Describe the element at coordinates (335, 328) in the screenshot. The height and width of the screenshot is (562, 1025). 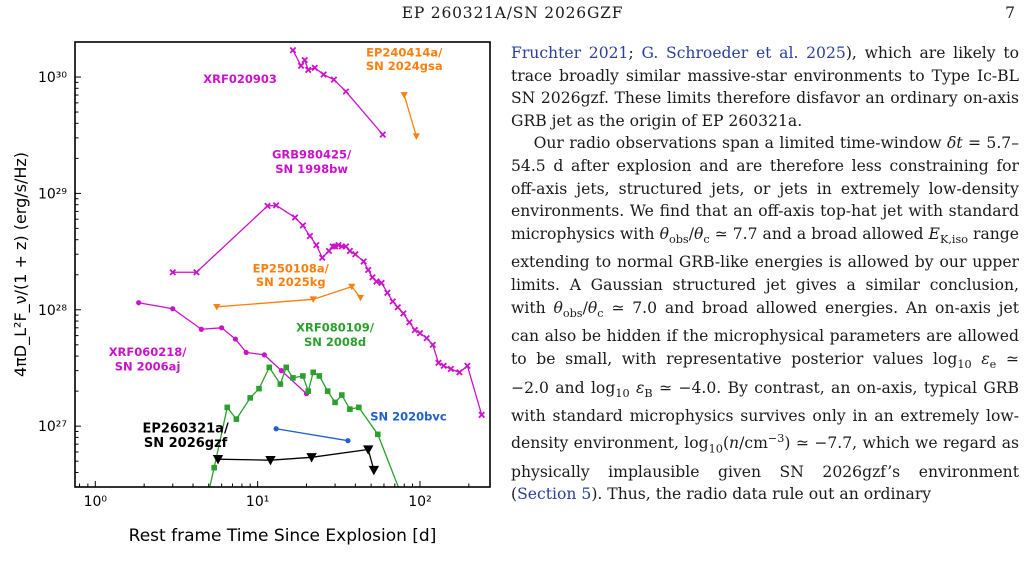
I see `series-label: XRF080109/` at that location.